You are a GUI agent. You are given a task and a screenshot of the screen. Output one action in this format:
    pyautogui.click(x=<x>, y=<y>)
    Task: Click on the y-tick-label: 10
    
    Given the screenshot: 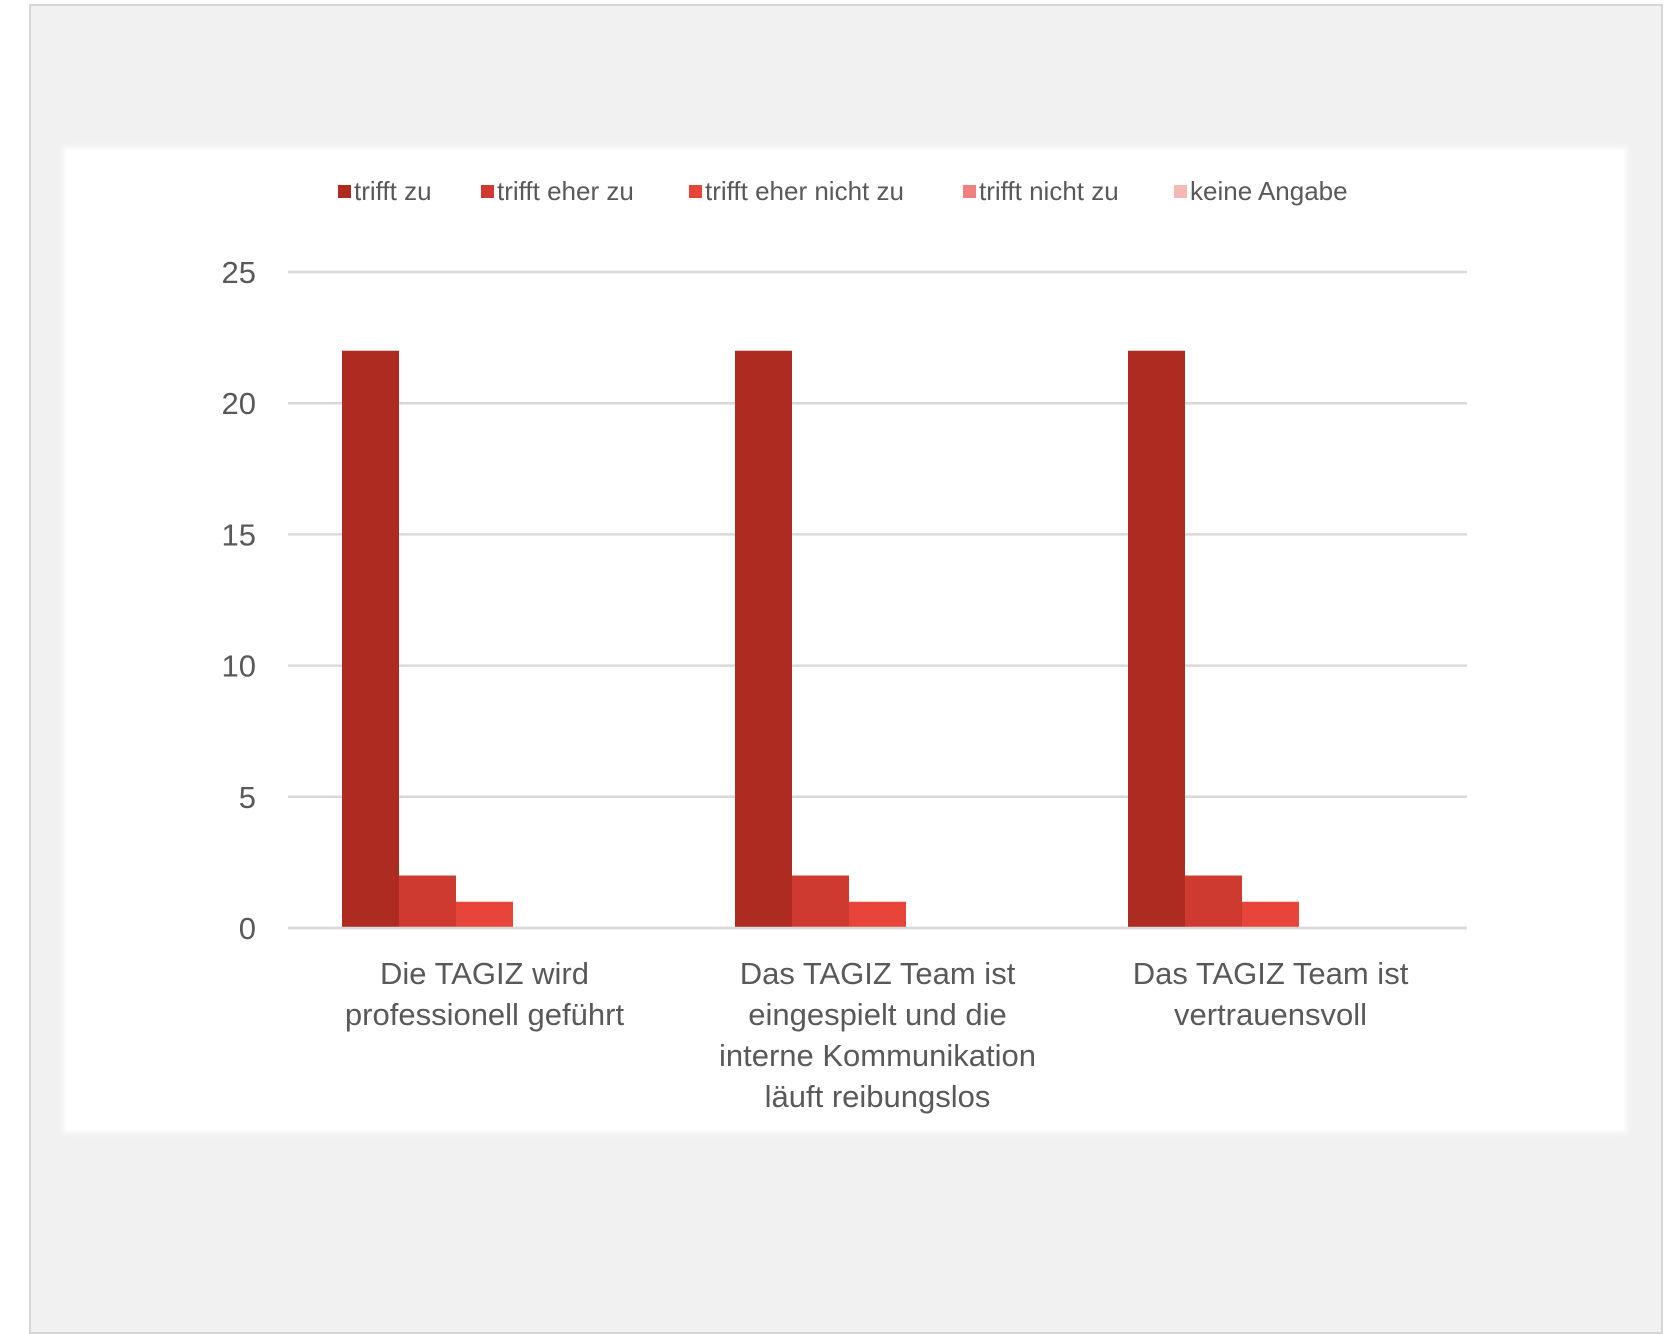 What is the action you would take?
    pyautogui.click(x=239, y=666)
    